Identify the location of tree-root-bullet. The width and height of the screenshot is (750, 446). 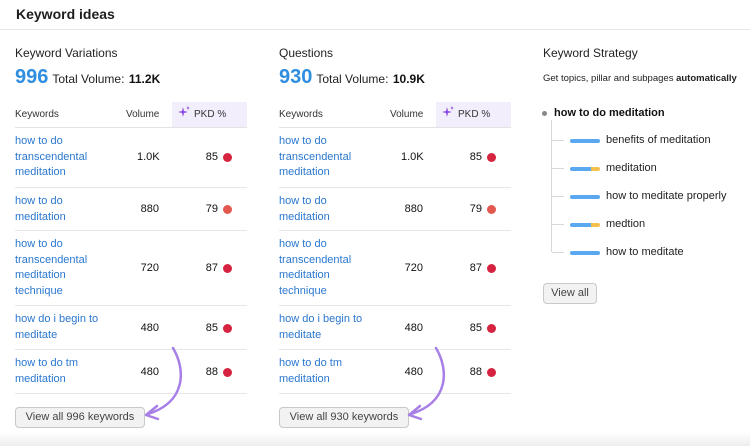
(544, 113).